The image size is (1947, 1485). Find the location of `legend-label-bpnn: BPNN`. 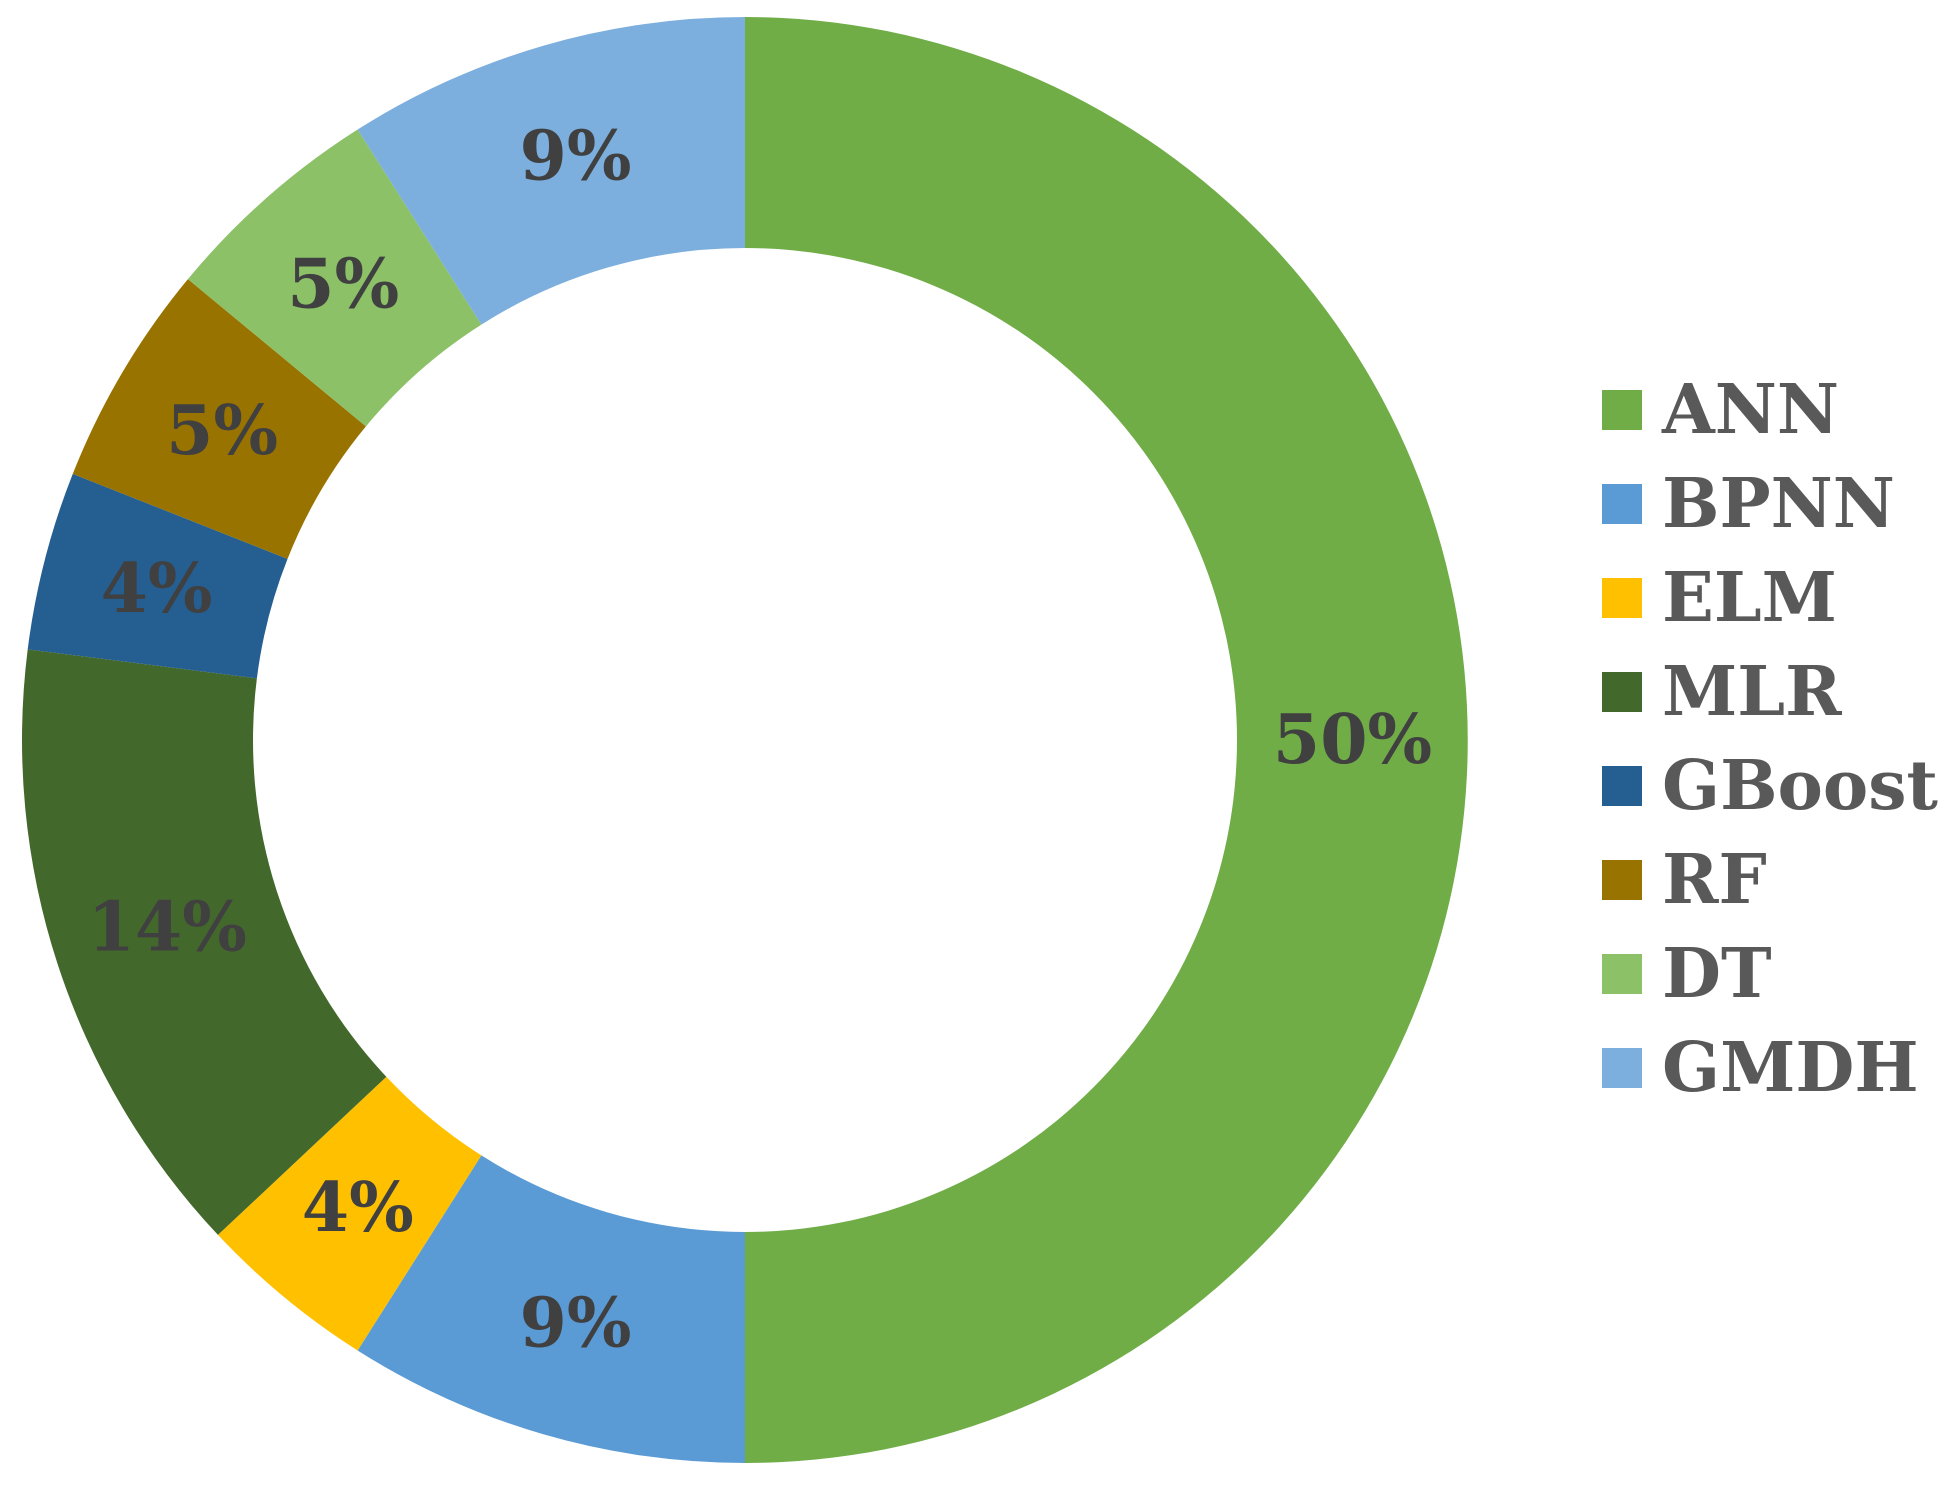

legend-label-bpnn: BPNN is located at coordinates (1778, 504).